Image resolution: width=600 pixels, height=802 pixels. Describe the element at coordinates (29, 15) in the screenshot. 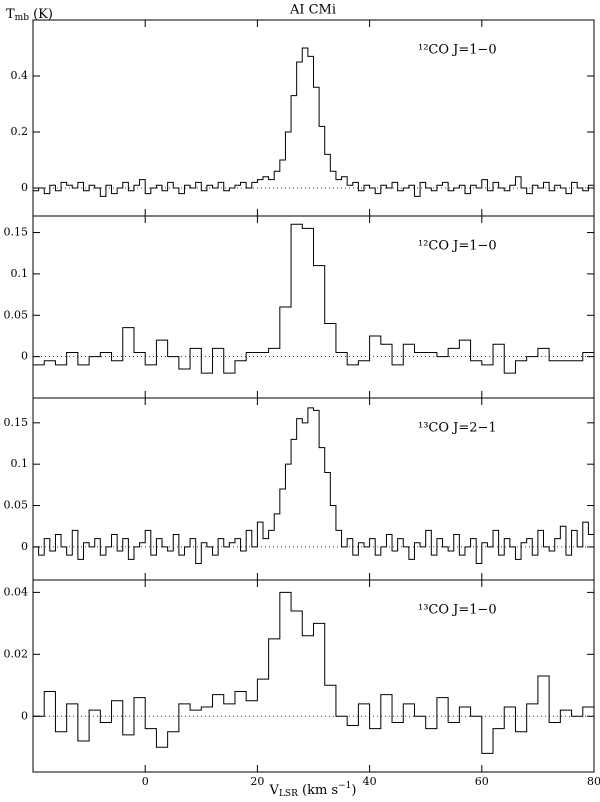

I see `y-axis-label: Tmb (K)` at that location.